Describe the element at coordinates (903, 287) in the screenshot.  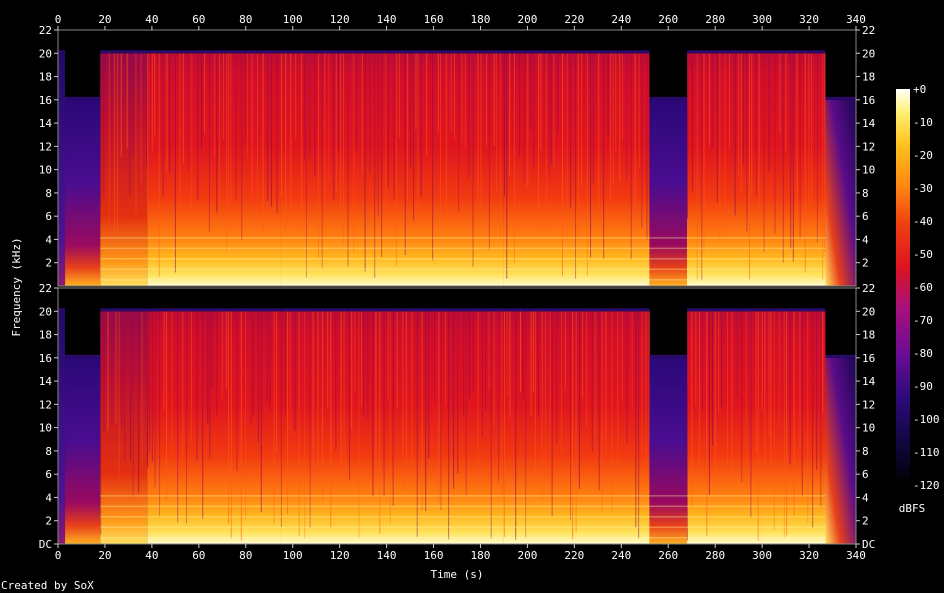
I see `colorbar-gradient` at that location.